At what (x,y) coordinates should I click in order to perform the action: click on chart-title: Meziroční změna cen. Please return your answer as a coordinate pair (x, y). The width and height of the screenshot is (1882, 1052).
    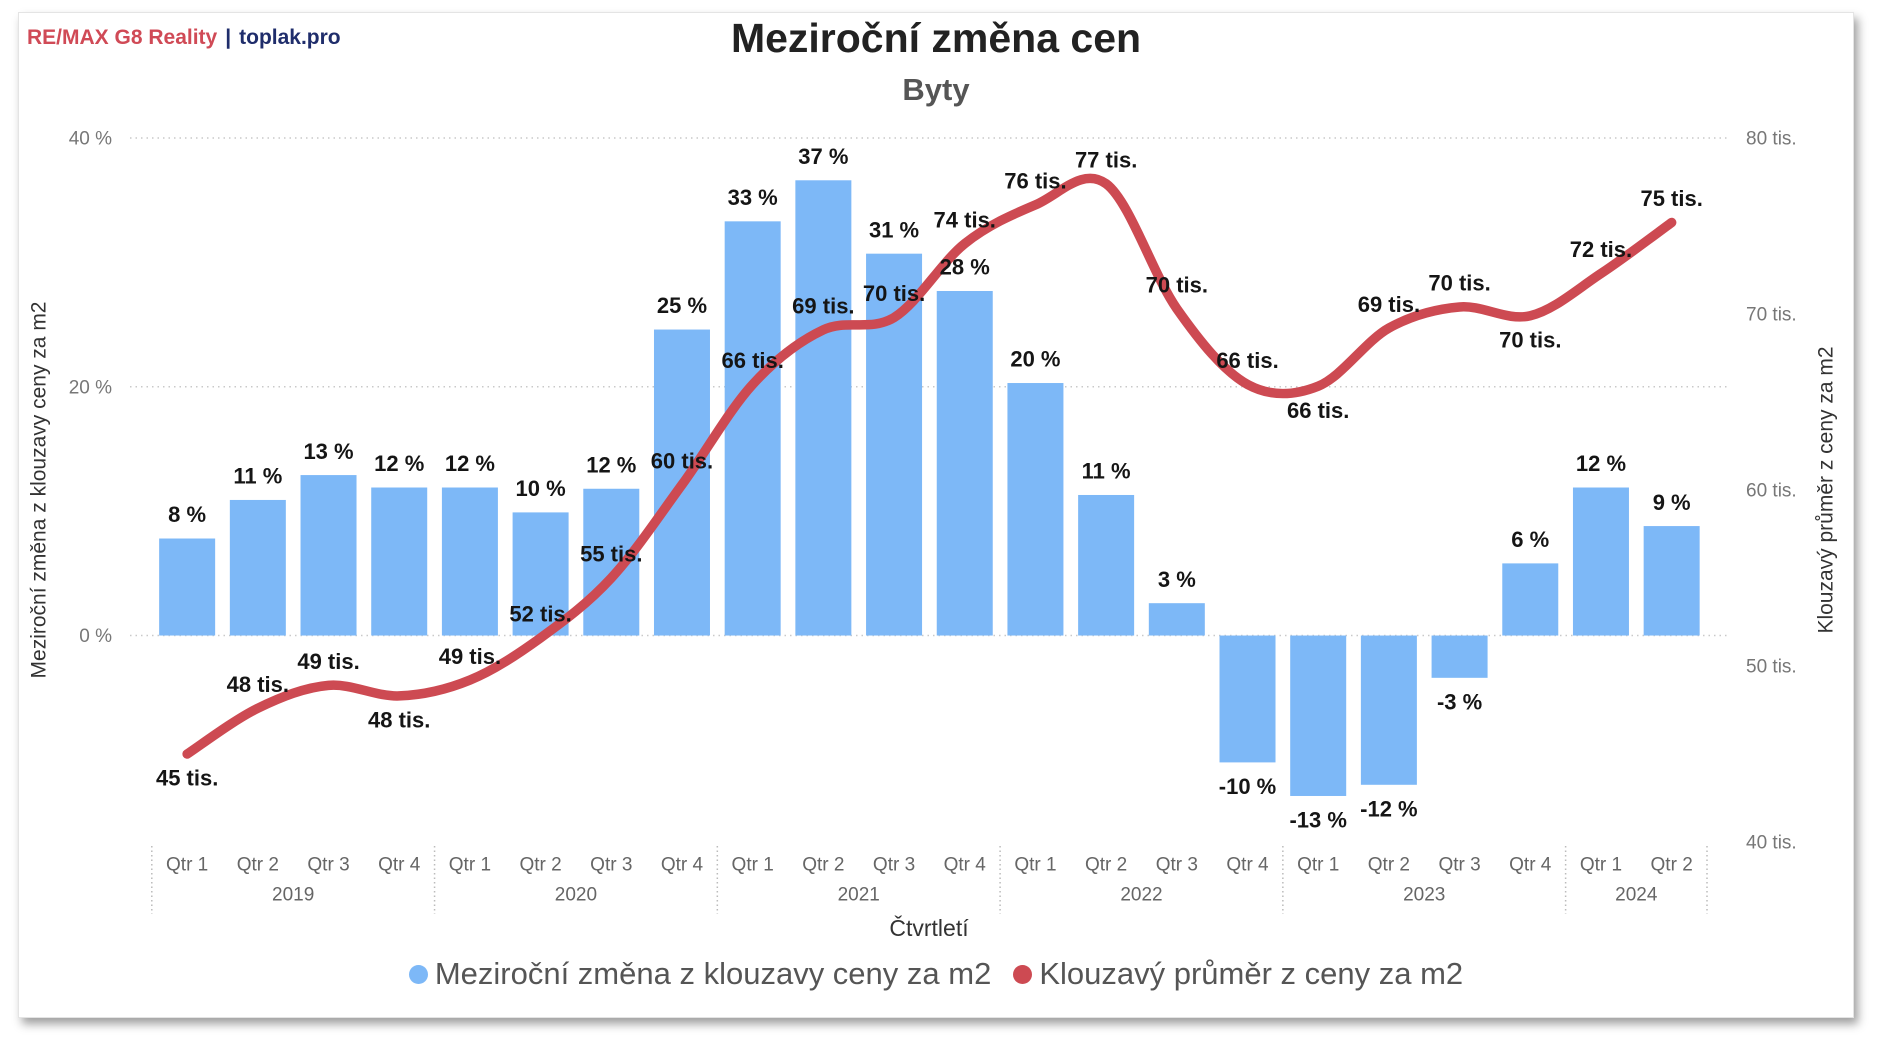
    Looking at the image, I should click on (936, 38).